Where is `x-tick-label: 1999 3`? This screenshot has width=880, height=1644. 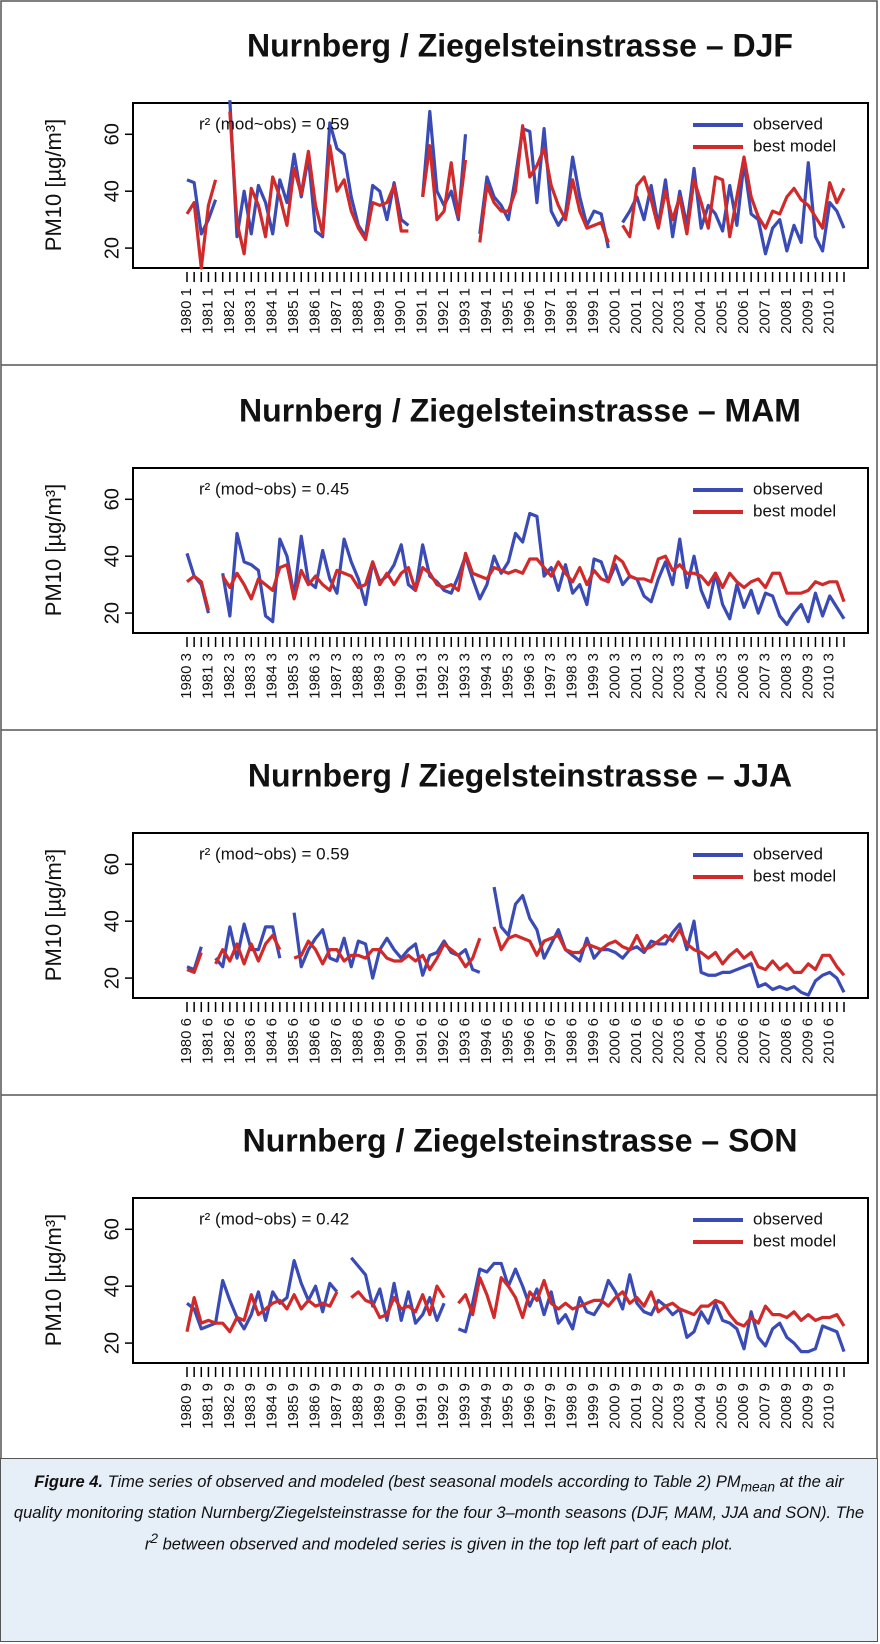 x-tick-label: 1999 3 is located at coordinates (593, 676).